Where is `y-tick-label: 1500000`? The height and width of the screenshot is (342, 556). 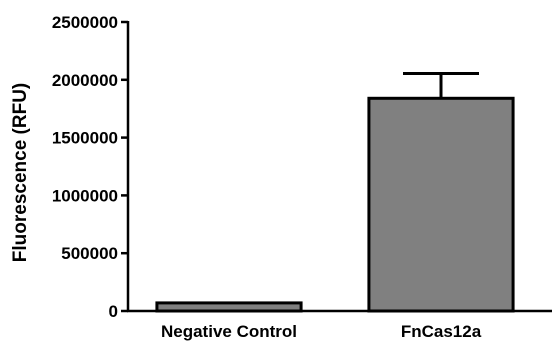
y-tick-label: 1500000 is located at coordinates (85, 138).